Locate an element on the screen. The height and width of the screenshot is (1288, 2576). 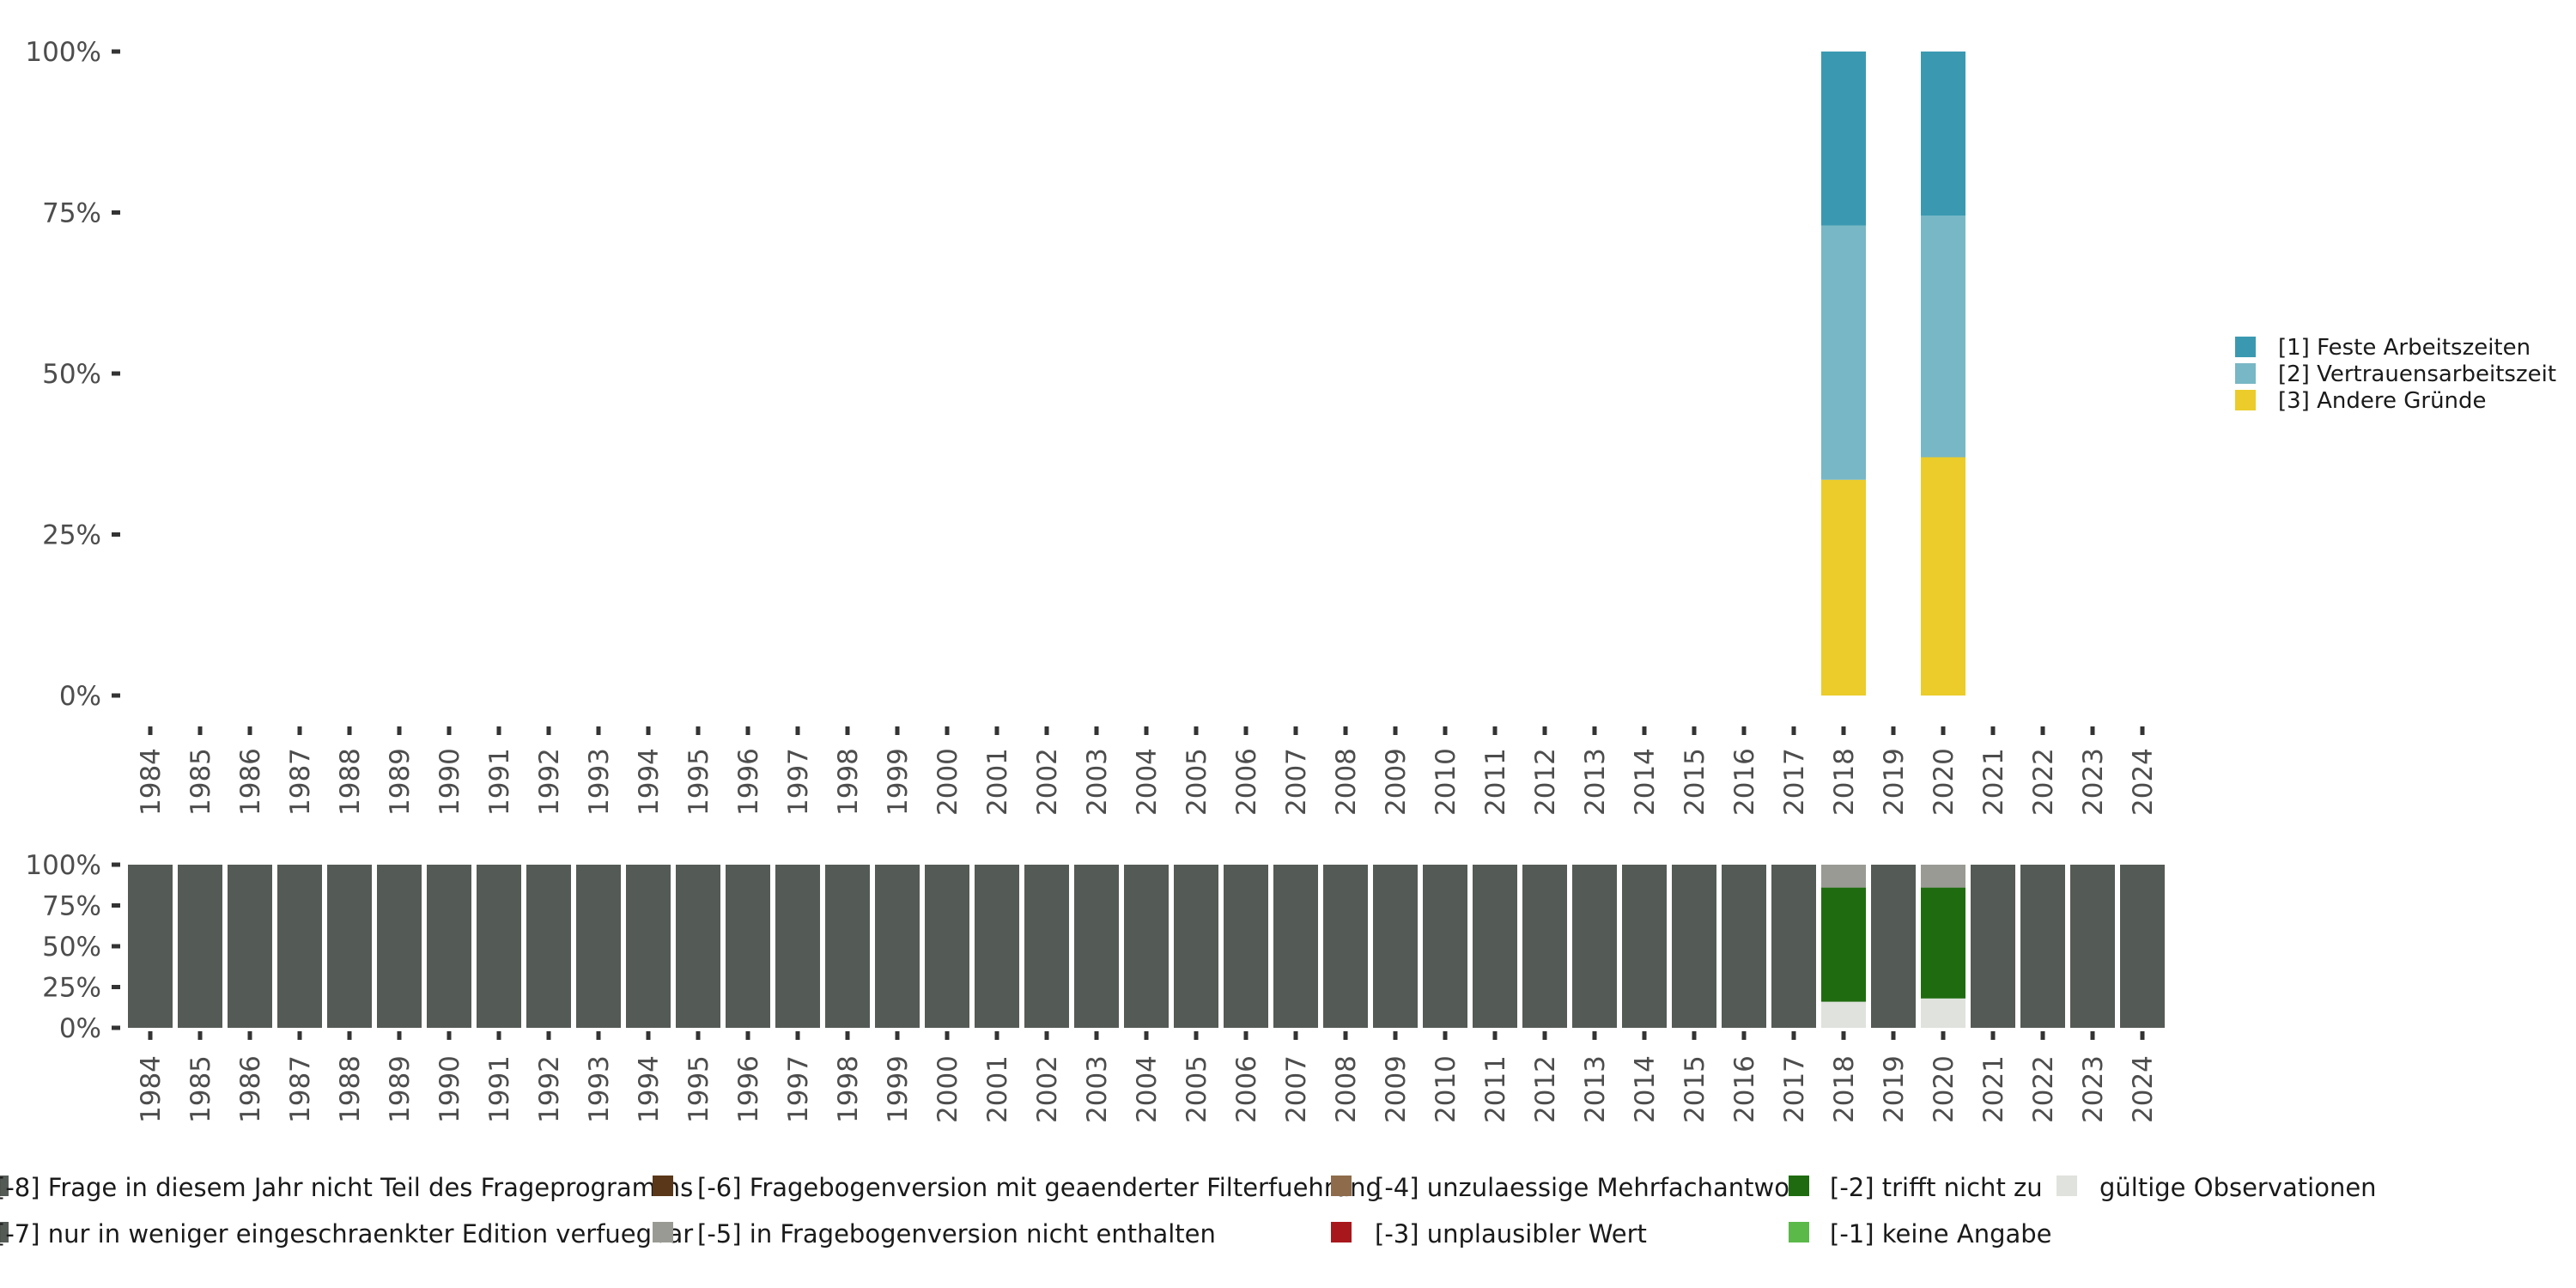
top-x-tick-label: 2004 is located at coordinates (1147, 782).